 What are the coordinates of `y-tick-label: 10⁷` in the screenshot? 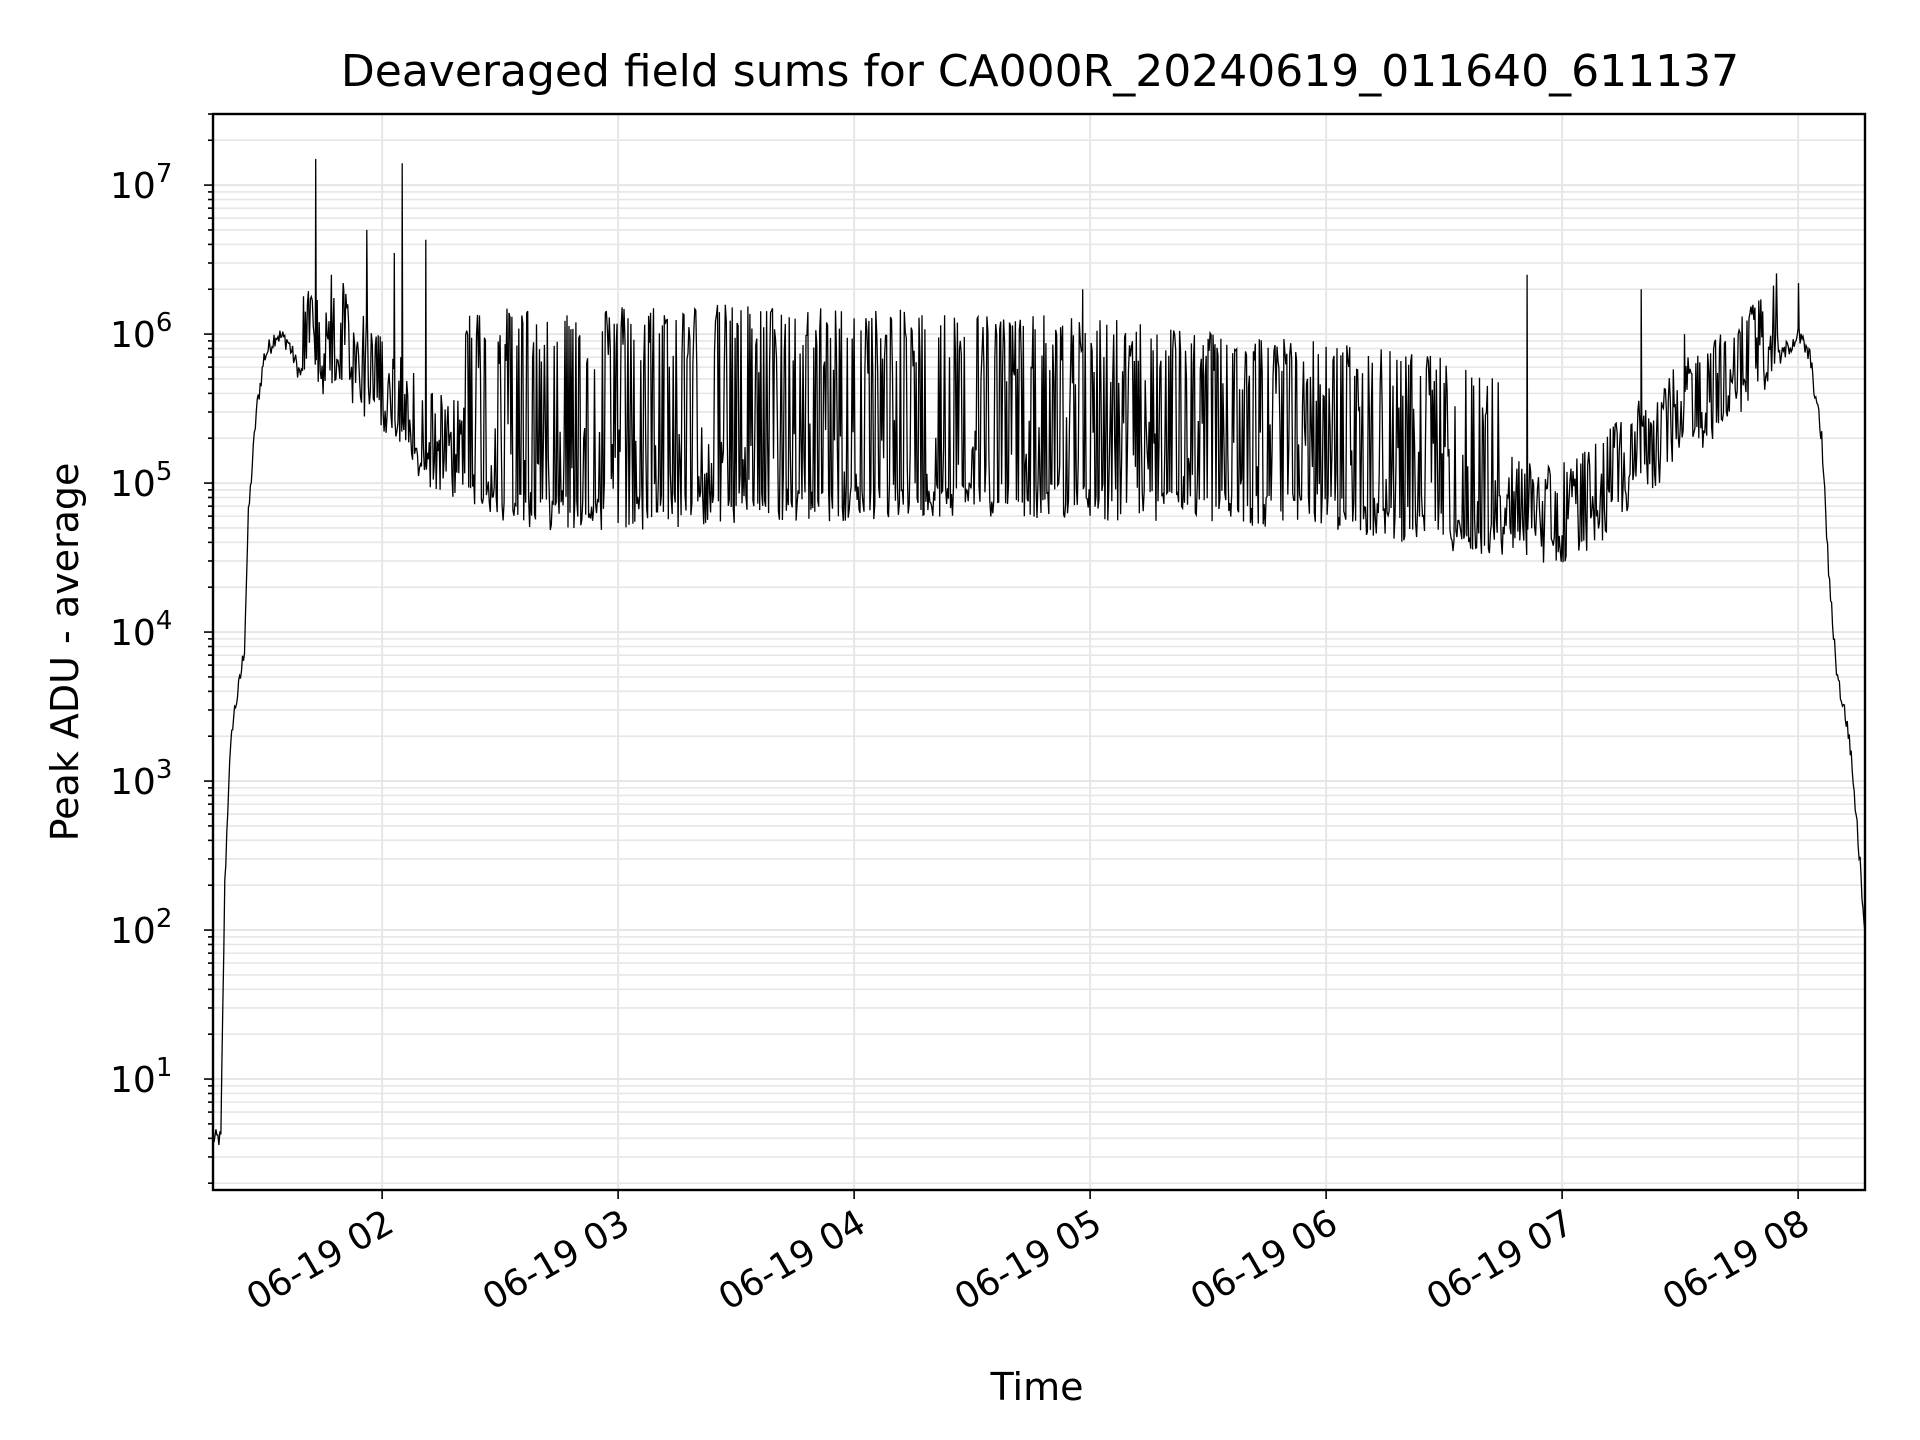 It's located at (141, 183).